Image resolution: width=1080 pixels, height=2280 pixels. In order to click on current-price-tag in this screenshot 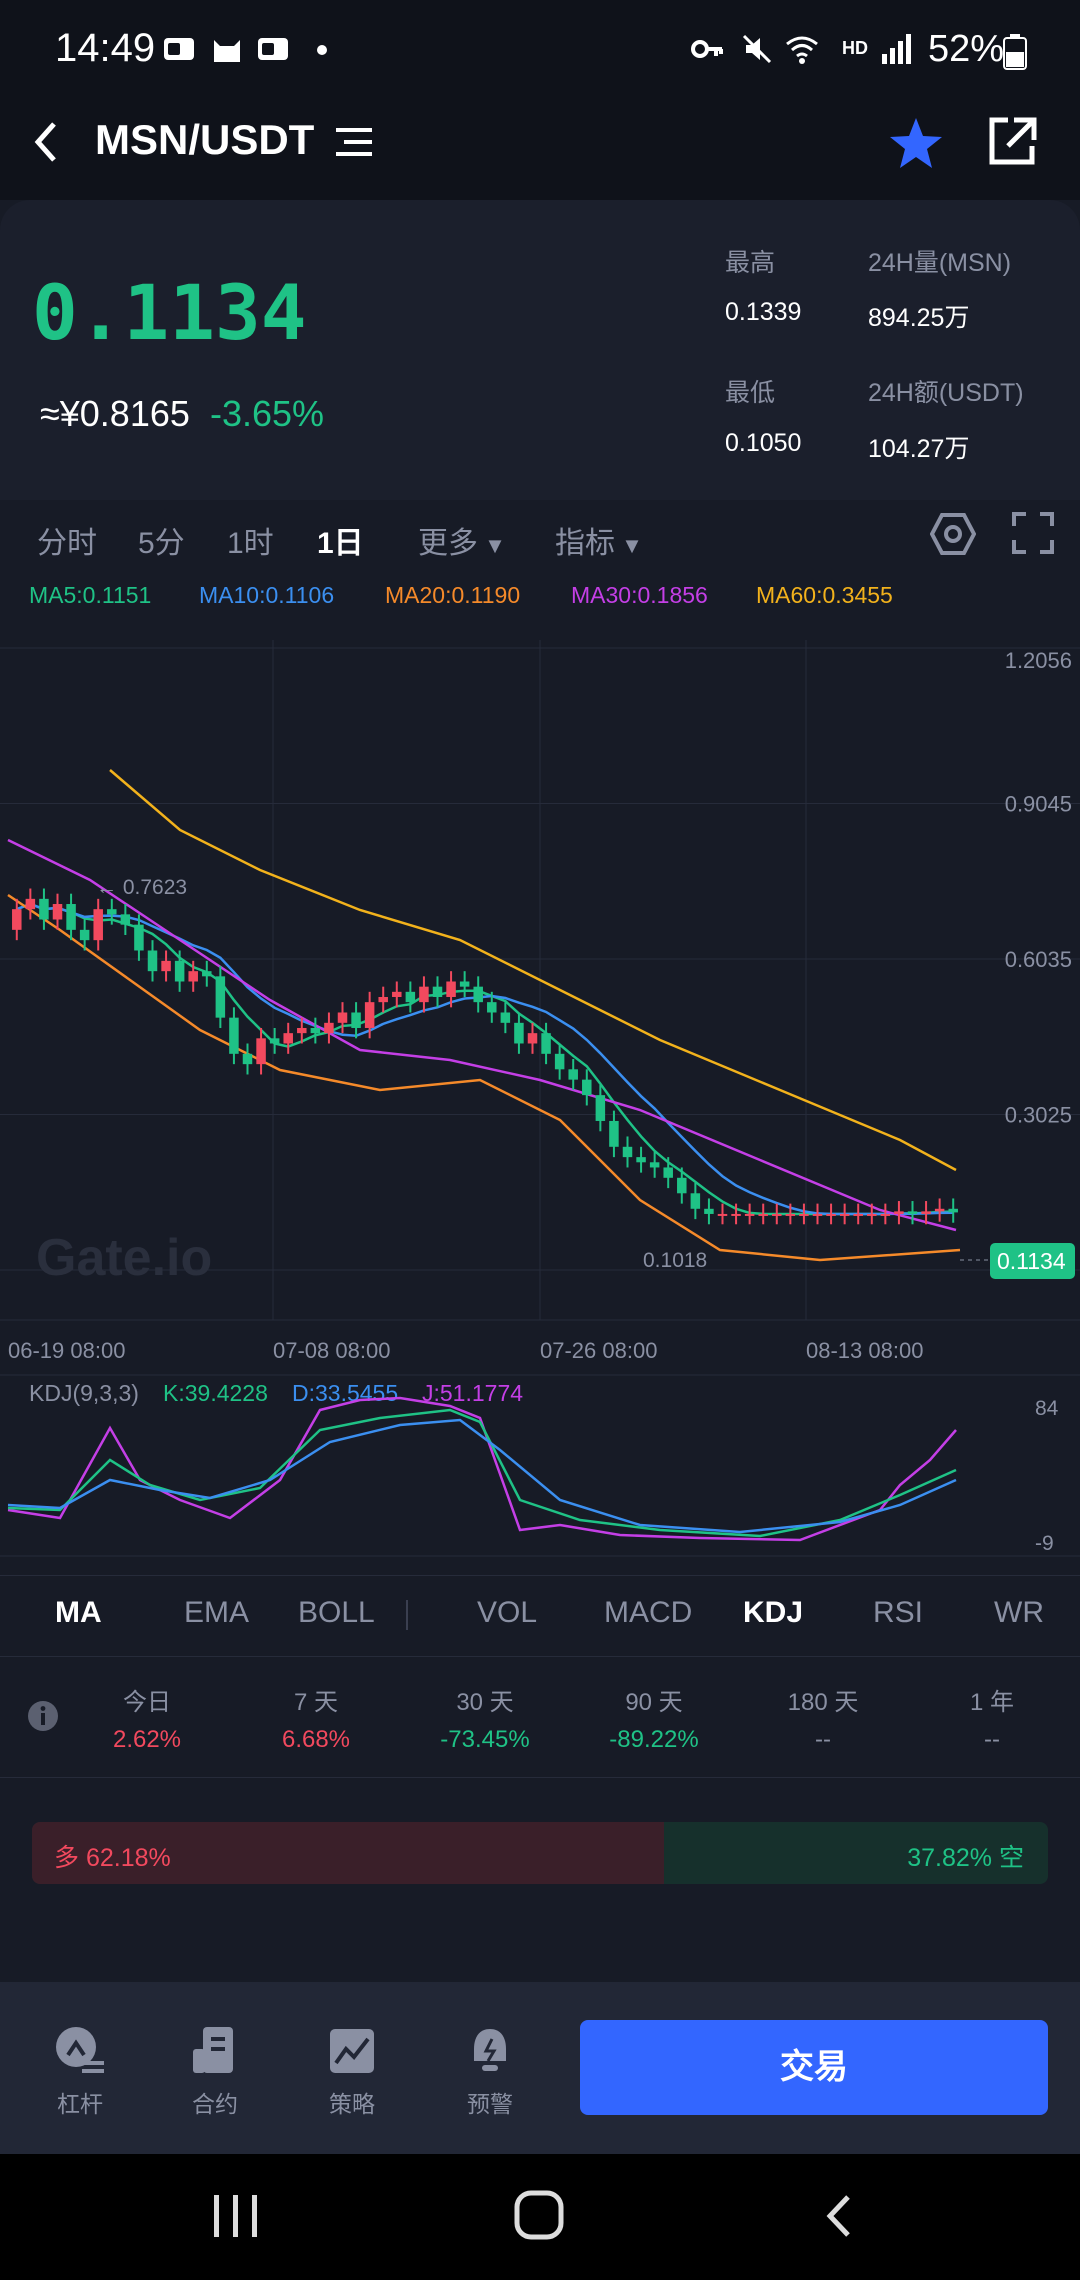, I will do `click(1032, 1261)`.